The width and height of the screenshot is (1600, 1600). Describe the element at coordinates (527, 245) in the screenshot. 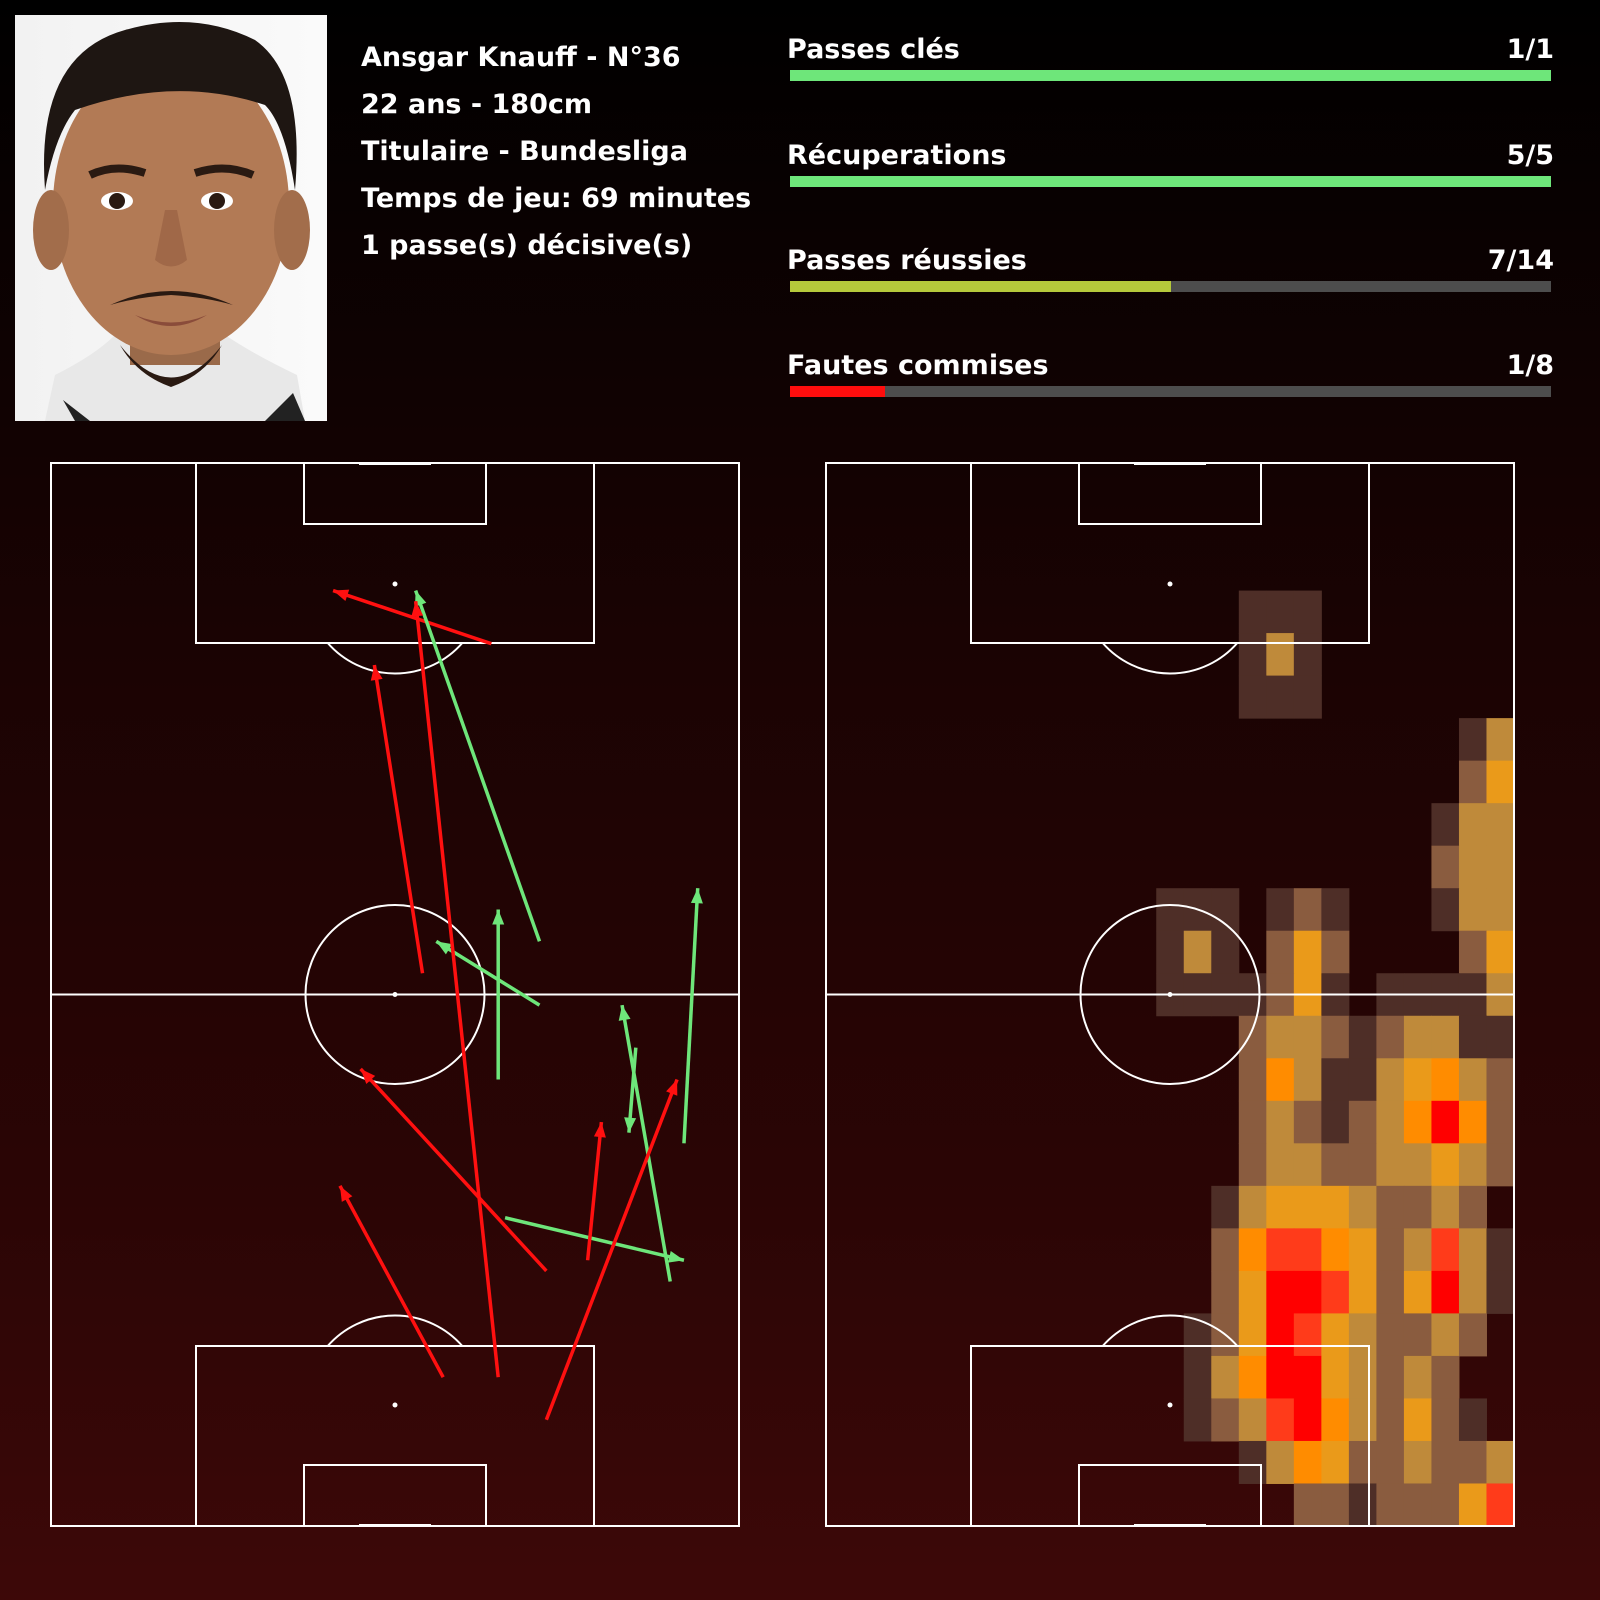

I see `player-assists: 1 passe(s) décisive(s)` at that location.